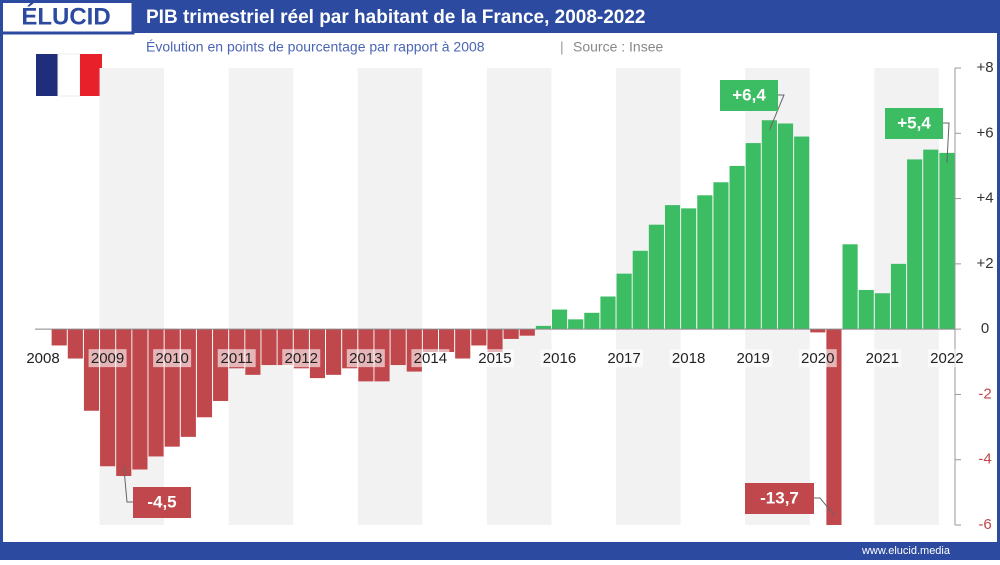 The width and height of the screenshot is (1000, 565). I want to click on value-label: -13,7, so click(779, 497).